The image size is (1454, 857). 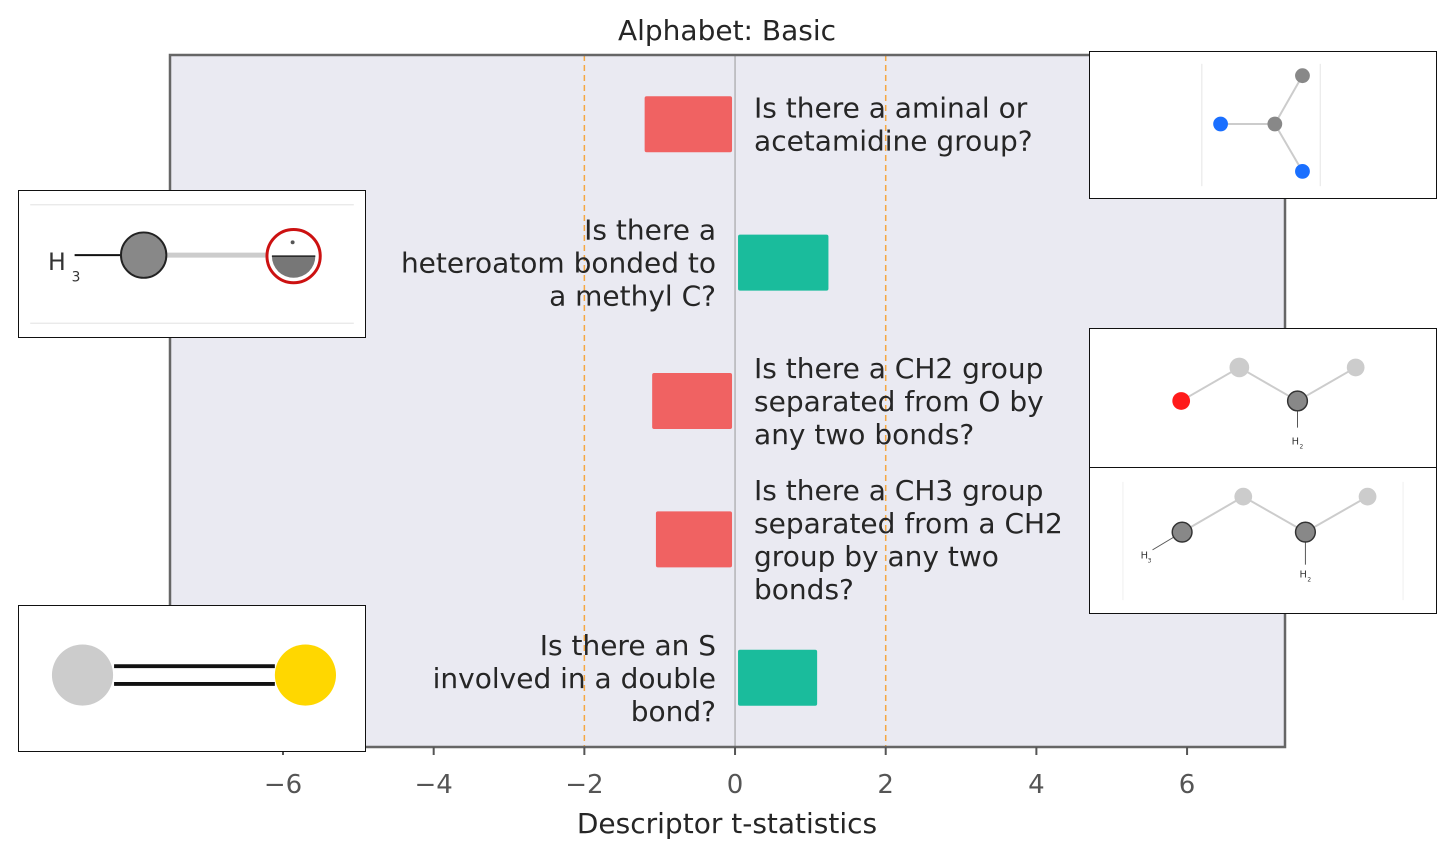 I want to click on h2-subscript-bottom: 2, so click(x=1309, y=580).